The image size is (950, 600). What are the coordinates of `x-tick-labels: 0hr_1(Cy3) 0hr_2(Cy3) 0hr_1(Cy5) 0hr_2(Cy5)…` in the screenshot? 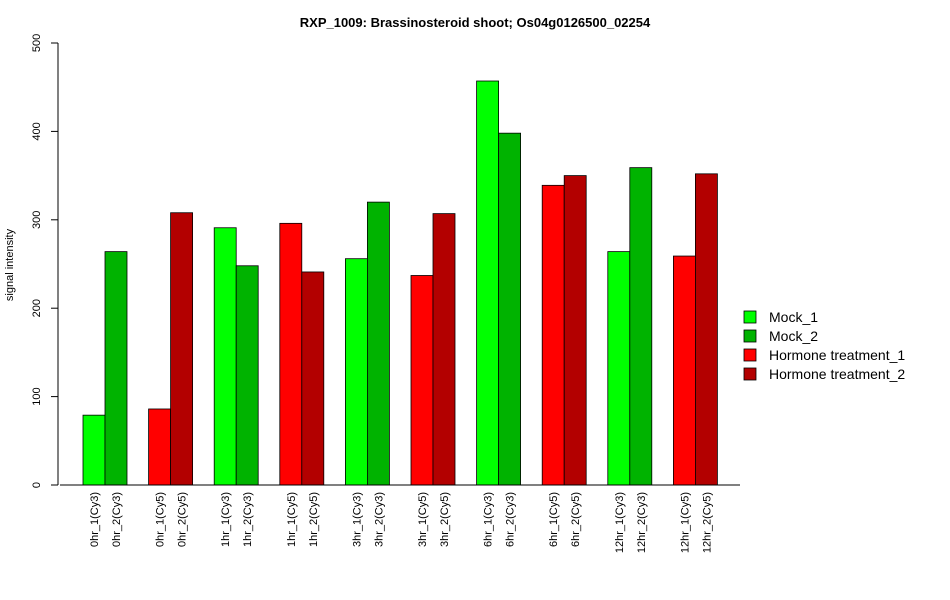 It's located at (401, 522).